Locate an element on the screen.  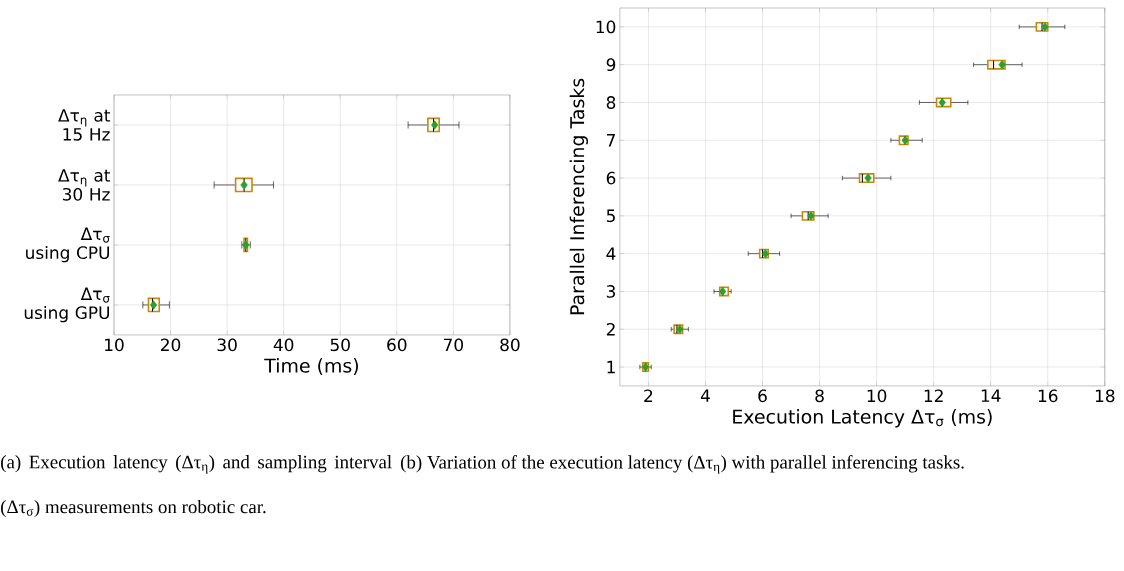
x-tick-label: 30 is located at coordinates (227, 345).